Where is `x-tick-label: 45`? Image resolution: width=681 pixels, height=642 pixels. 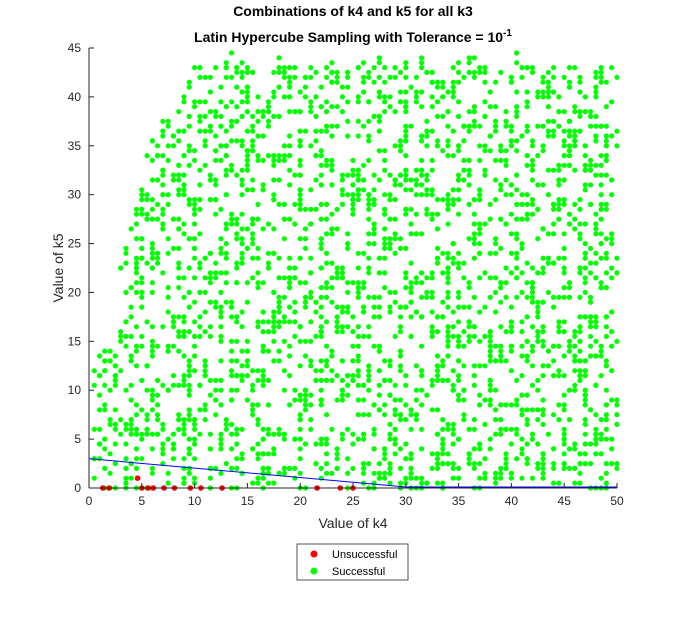 x-tick-label: 45 is located at coordinates (565, 501).